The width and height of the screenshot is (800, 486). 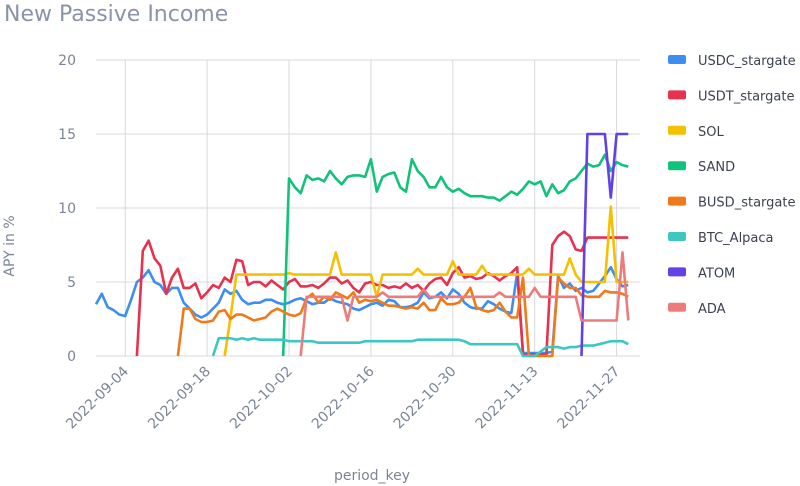 I want to click on legend-item: BUSD_stargate, so click(x=731, y=203).